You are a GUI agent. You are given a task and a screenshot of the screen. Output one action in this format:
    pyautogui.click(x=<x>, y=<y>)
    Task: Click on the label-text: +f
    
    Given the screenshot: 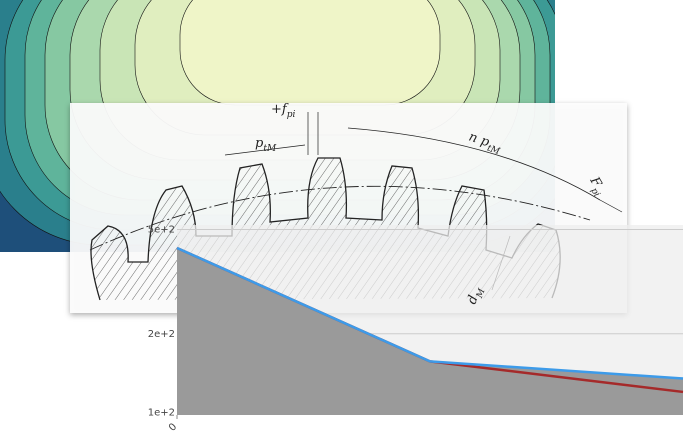 What is the action you would take?
    pyautogui.click(x=280, y=109)
    